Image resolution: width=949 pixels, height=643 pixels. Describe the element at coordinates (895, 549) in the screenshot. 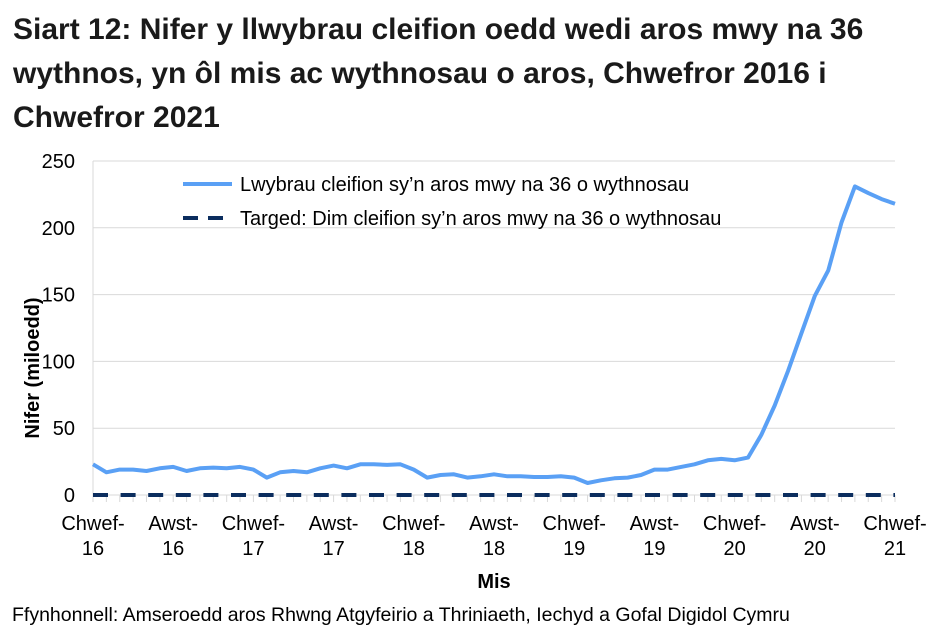

I see `x-tick-label: 21` at that location.